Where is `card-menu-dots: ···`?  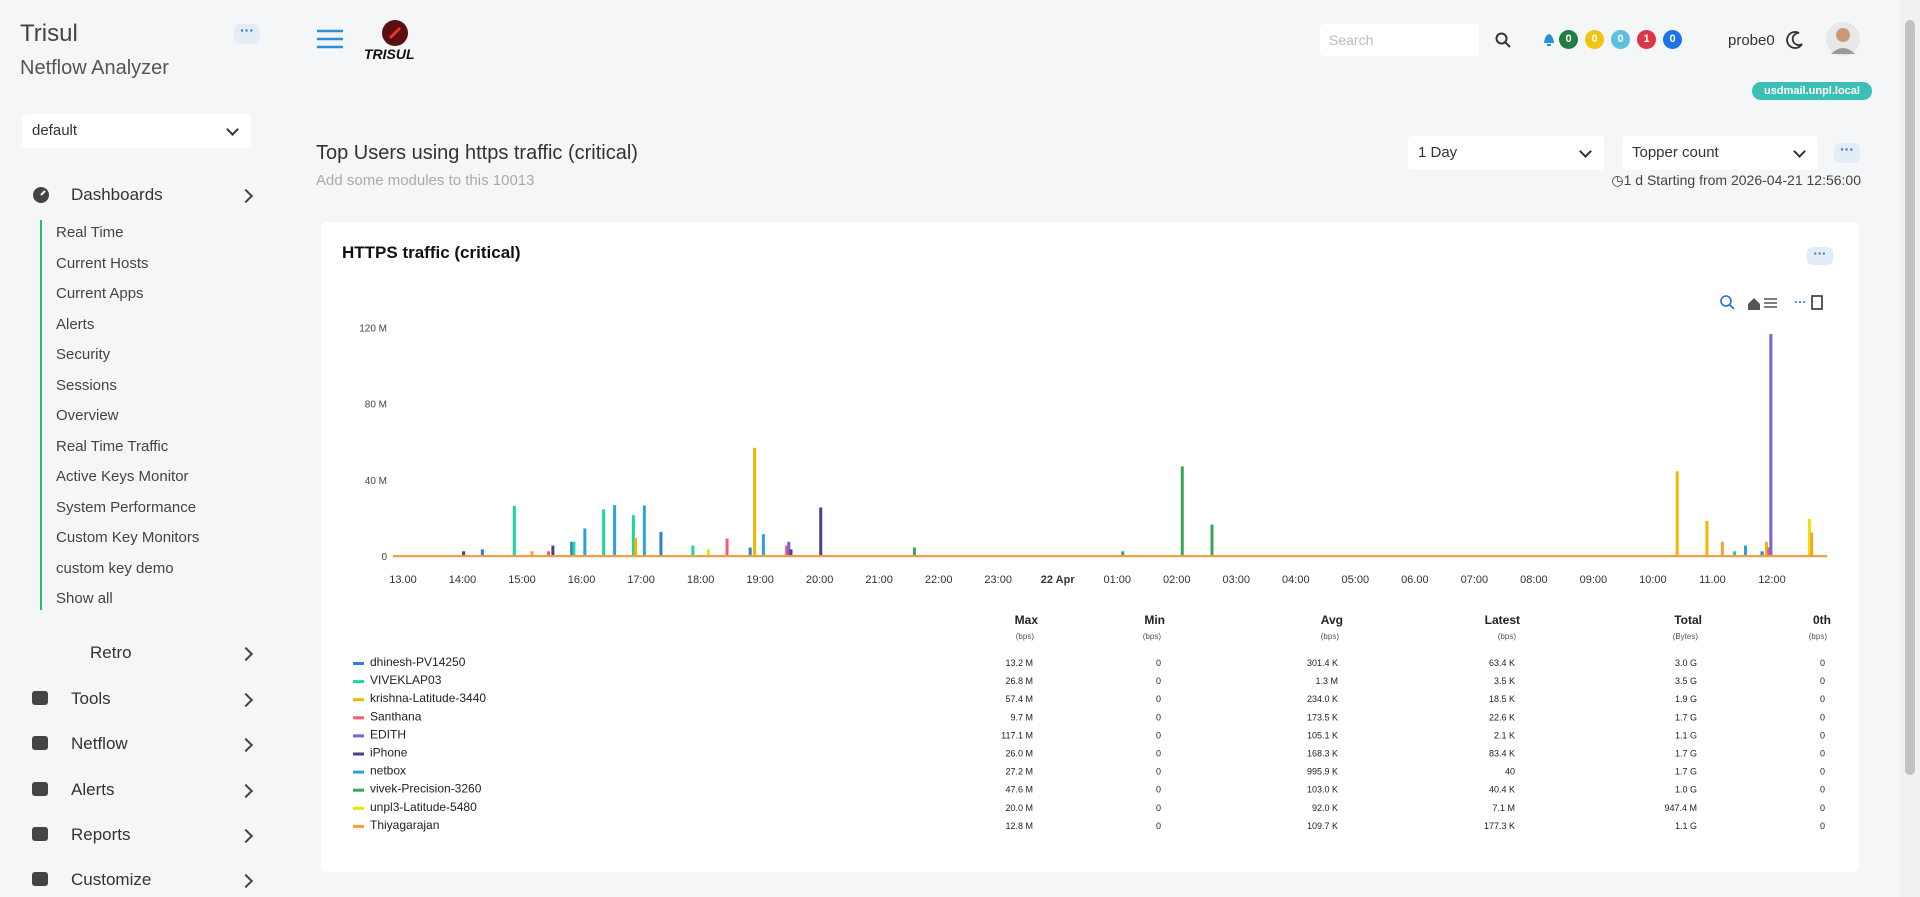
card-menu-dots: ··· is located at coordinates (1820, 253).